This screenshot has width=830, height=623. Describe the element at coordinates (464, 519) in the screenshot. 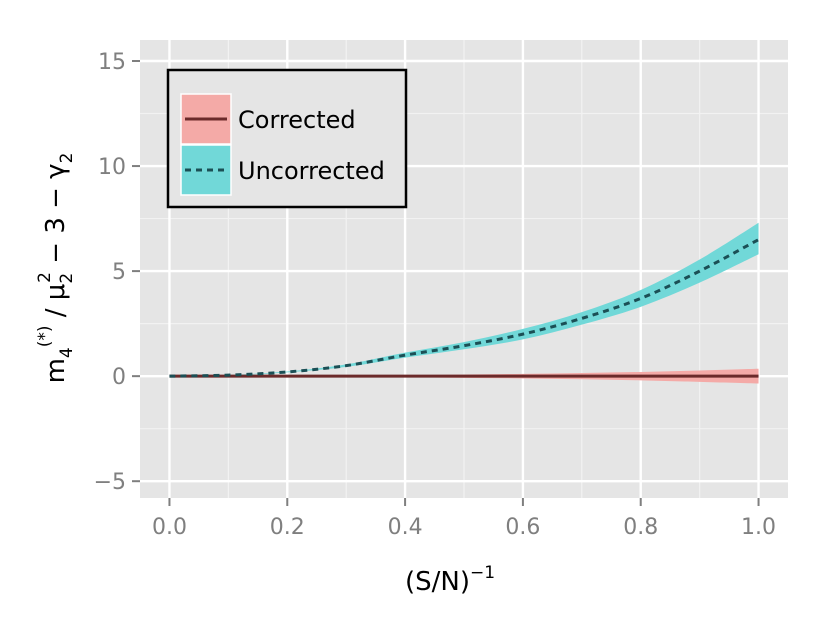

I see `x-axis: 0.0 0.2 0.4 0.6 0.8 1.0` at that location.